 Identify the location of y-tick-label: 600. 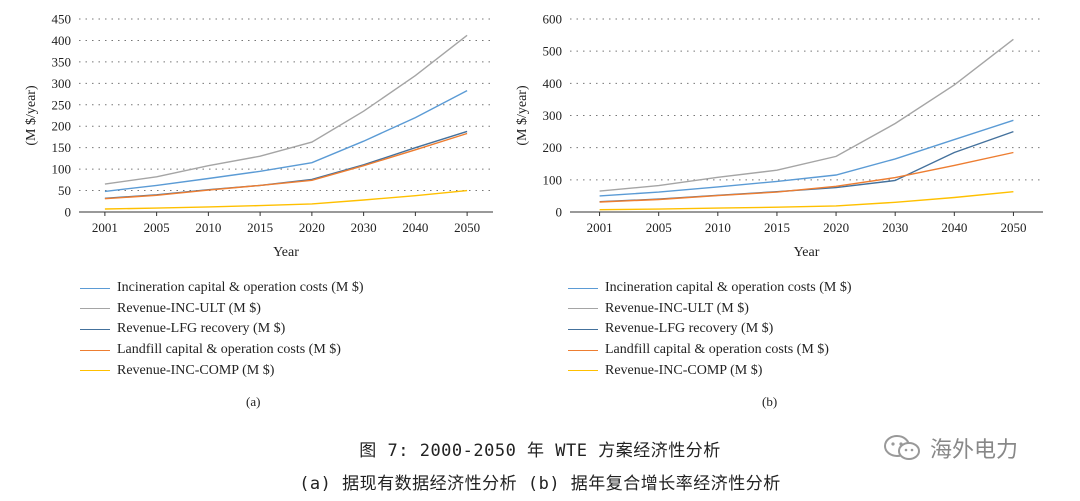
(553, 19).